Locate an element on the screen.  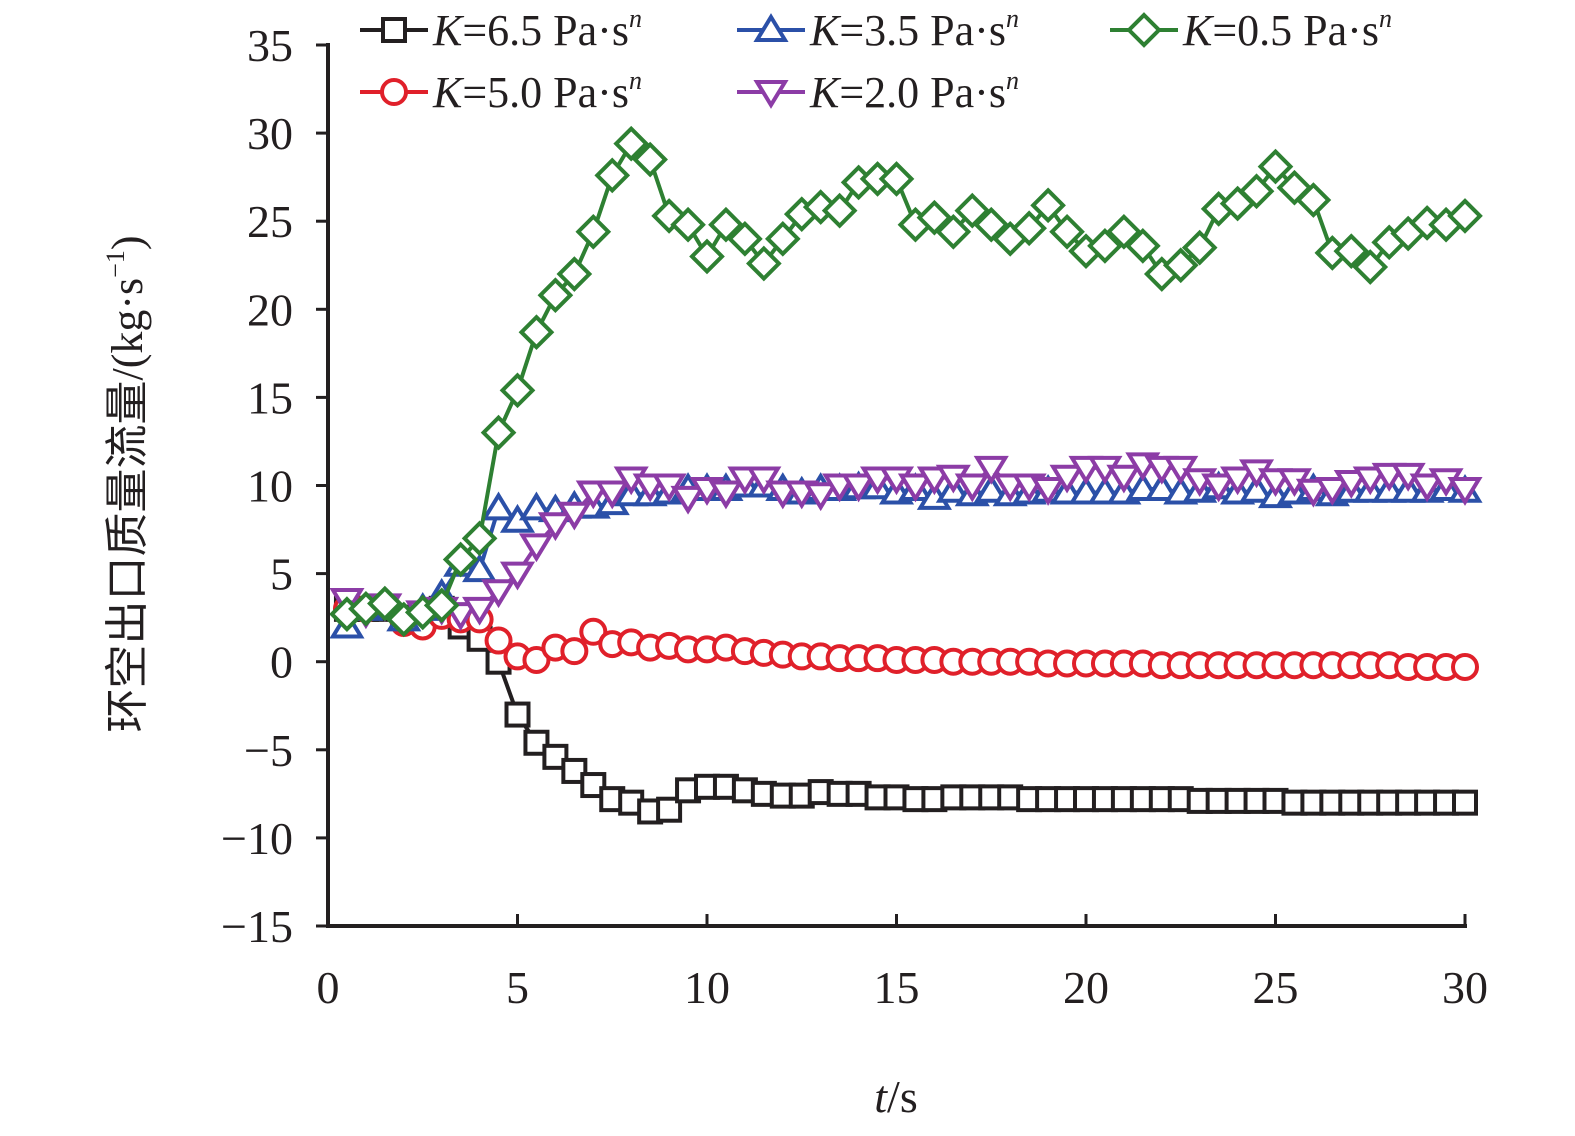
legend-label: K=5.0 Pa·sn is located at coordinates (537, 91).